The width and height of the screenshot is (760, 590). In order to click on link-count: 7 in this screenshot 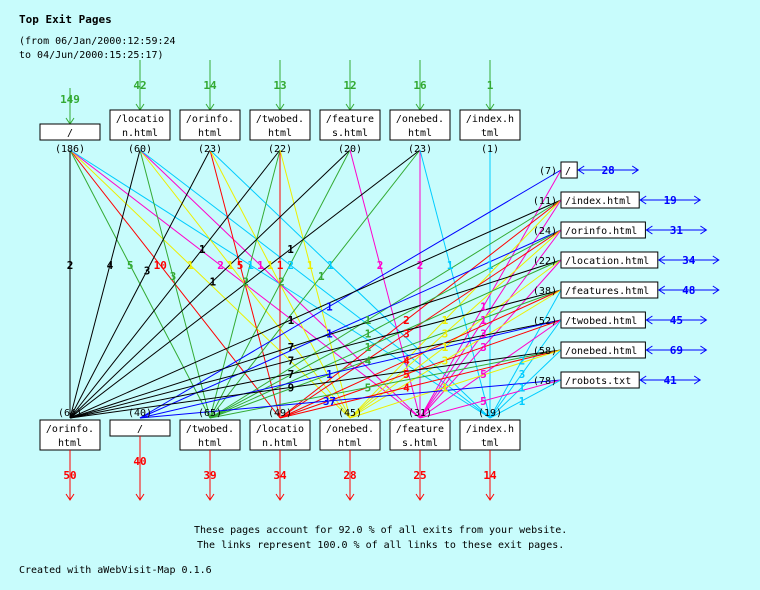, I will do `click(291, 360)`.